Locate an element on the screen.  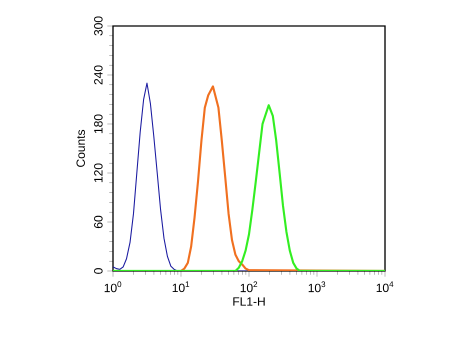
x-tick-label: 10$^{4}$ is located at coordinates (385, 286).